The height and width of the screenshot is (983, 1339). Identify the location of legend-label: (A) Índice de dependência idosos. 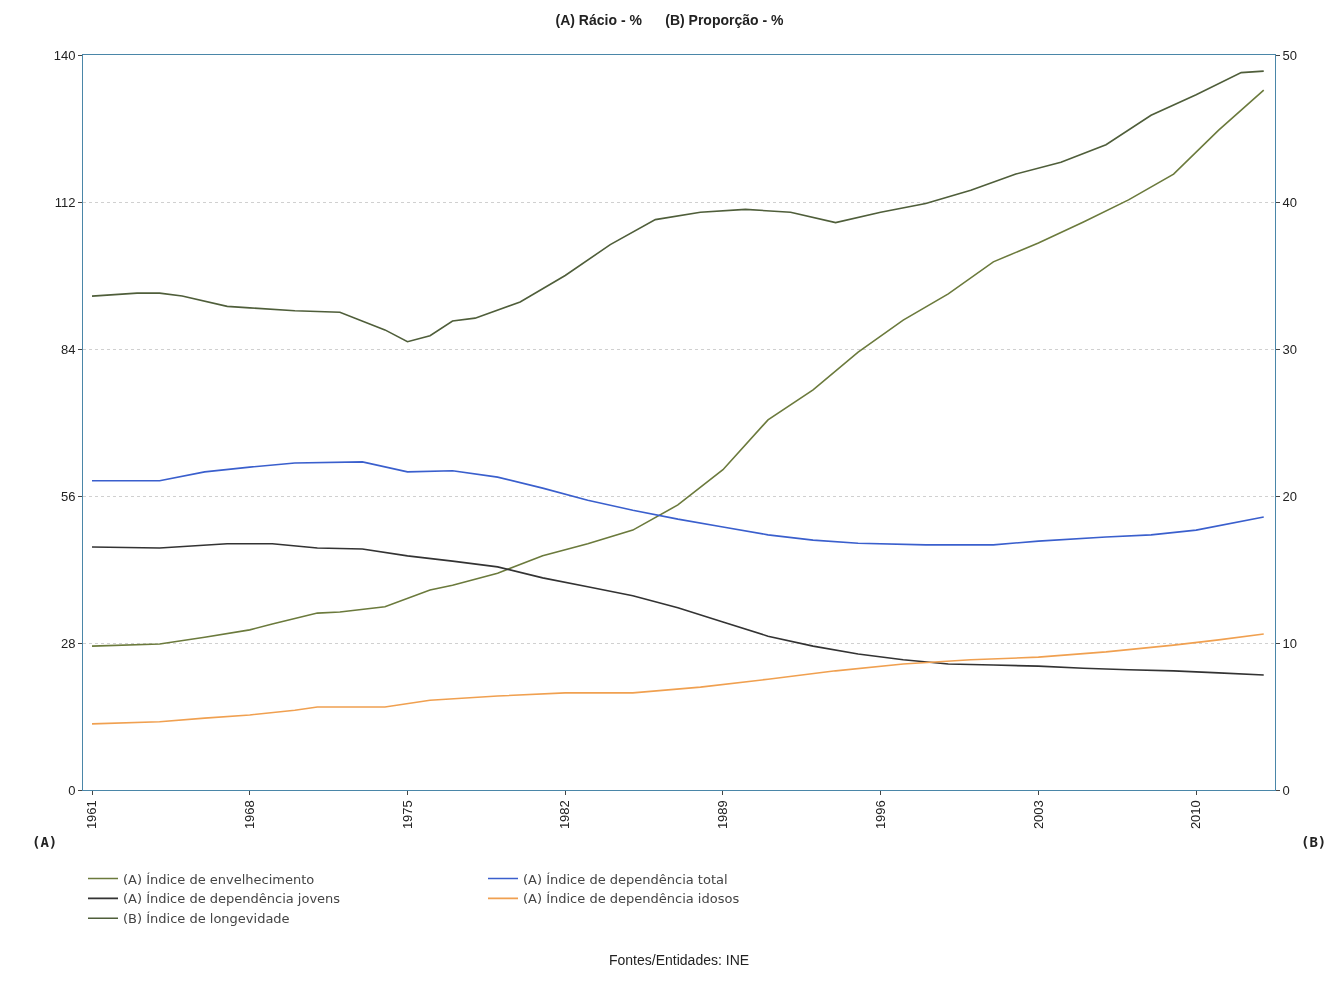
(631, 899).